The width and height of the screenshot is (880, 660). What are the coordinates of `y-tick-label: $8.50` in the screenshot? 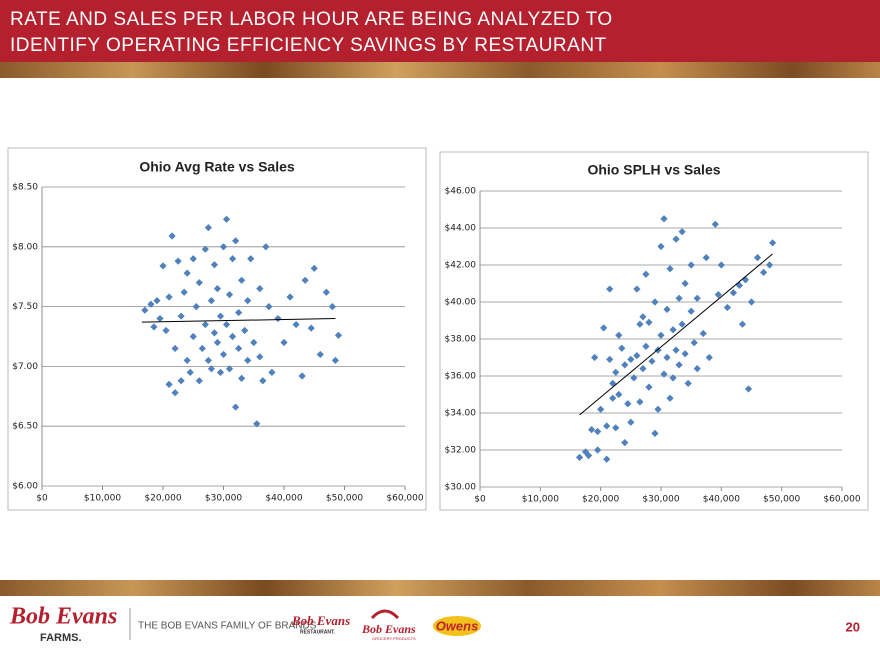 It's located at (25, 188).